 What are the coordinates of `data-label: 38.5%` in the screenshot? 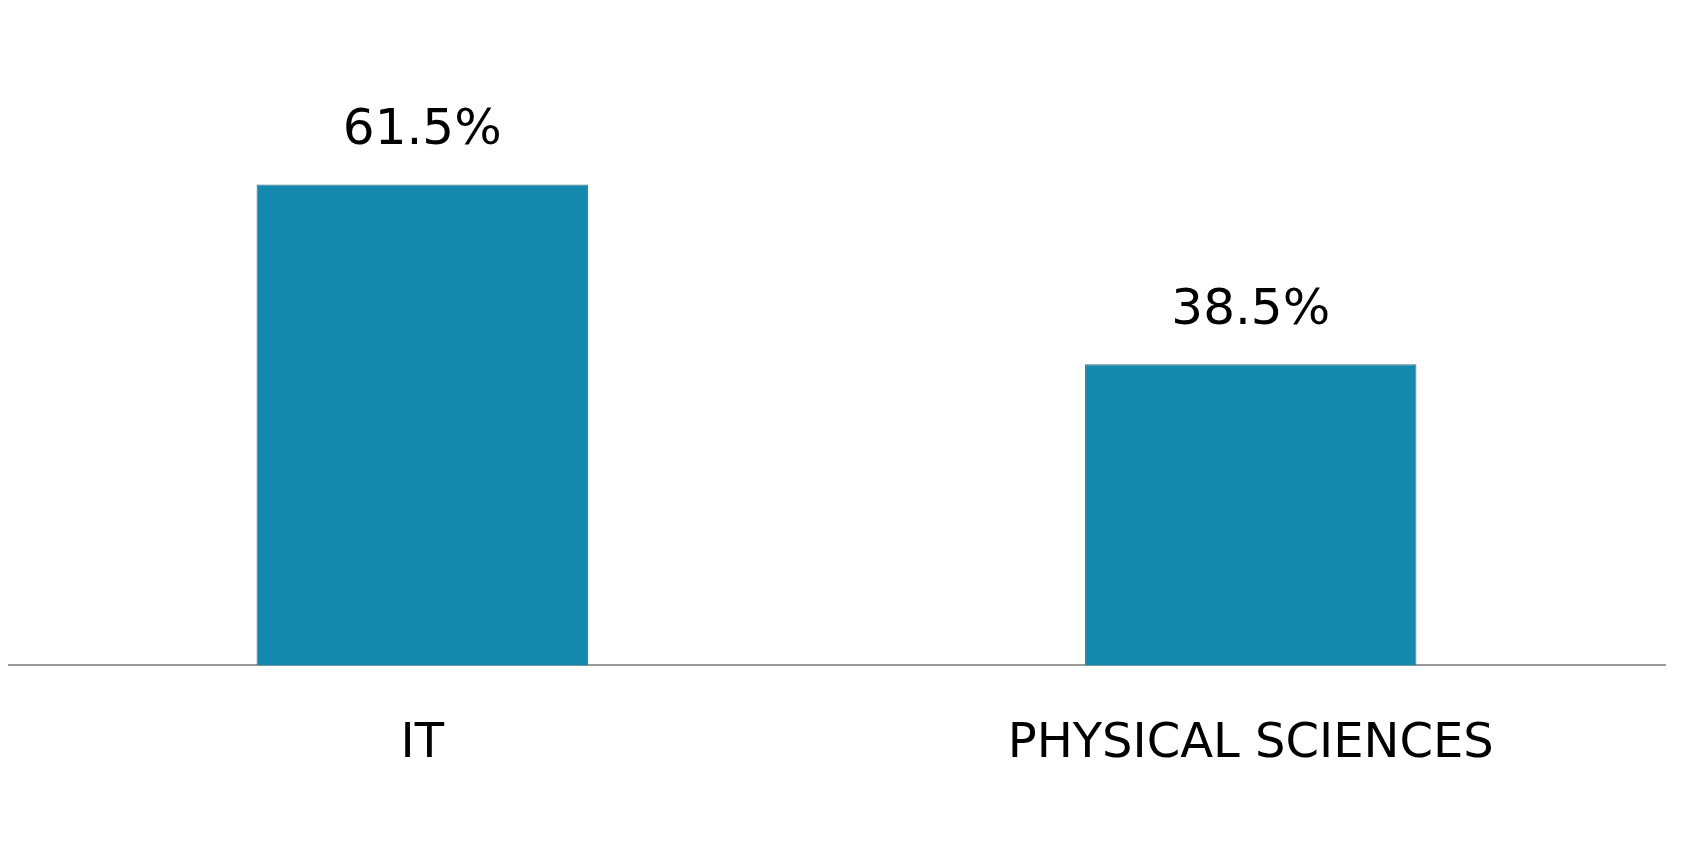 It's located at (1251, 307).